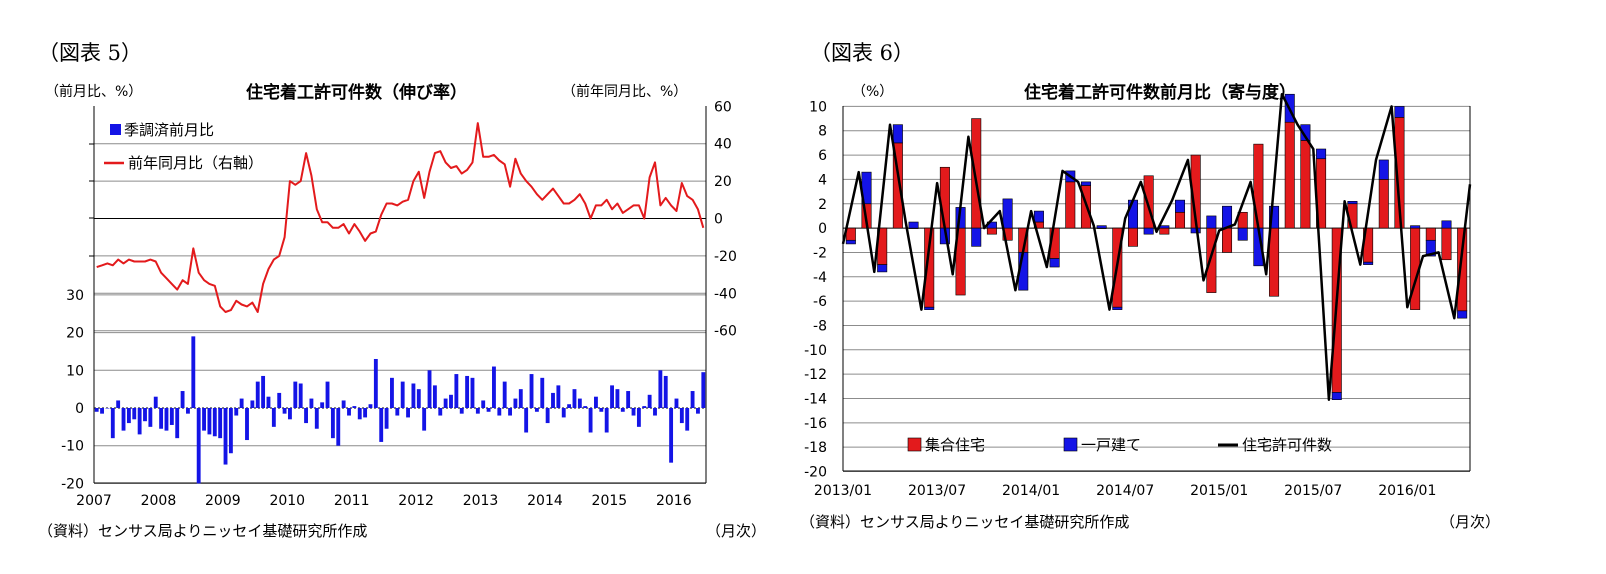  What do you see at coordinates (843, 491) in the screenshot?
I see `x-tick-label: 2013/01` at bounding box center [843, 491].